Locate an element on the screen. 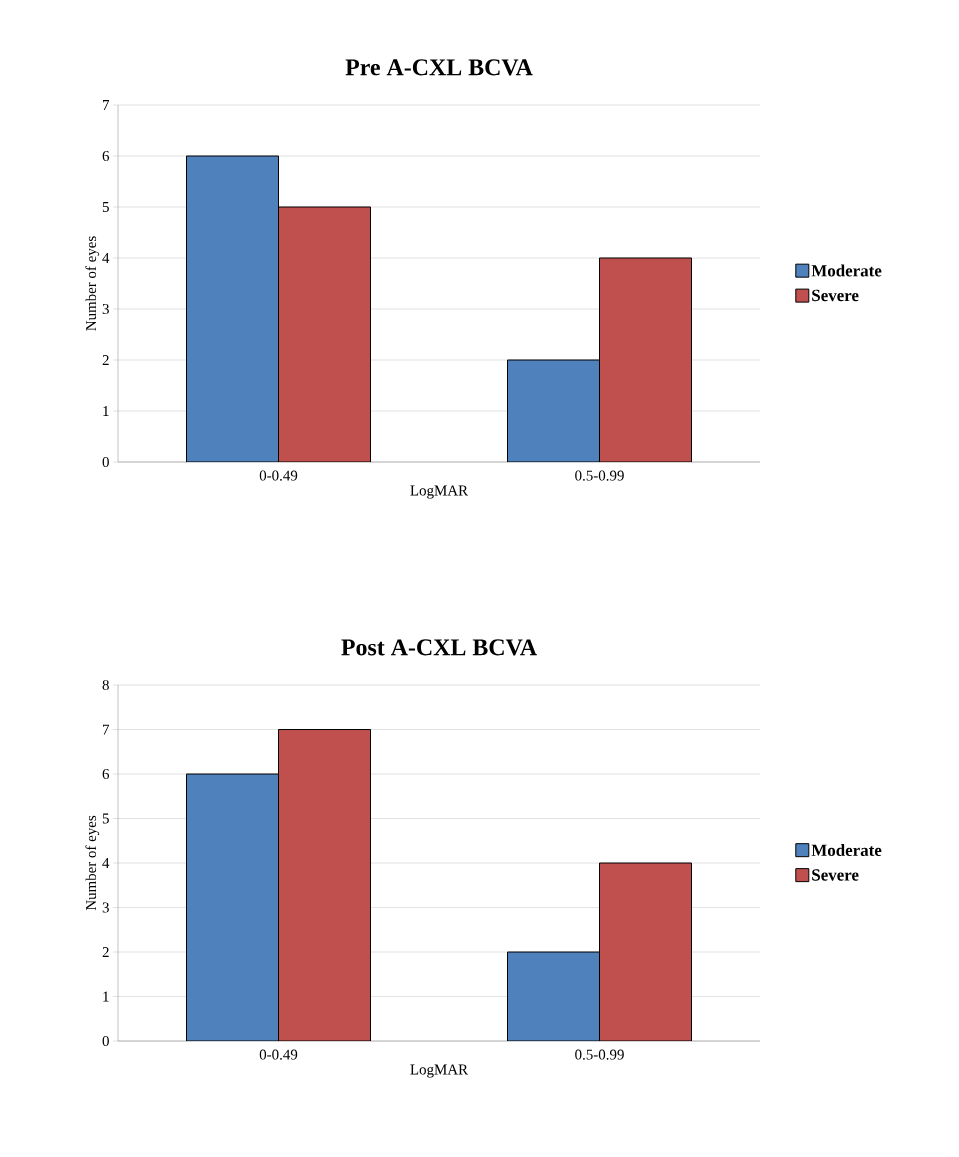 The image size is (959, 1157). y-tick-label: 8 is located at coordinates (105, 685).